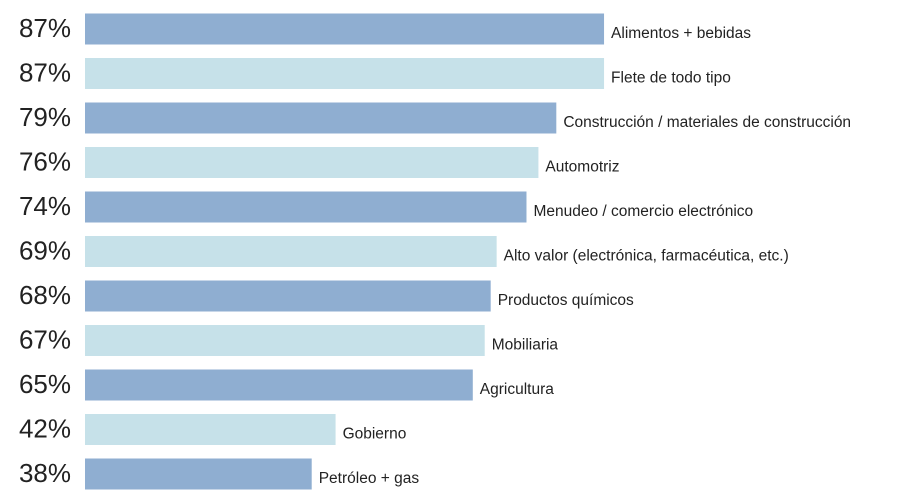 Image resolution: width=914 pixels, height=491 pixels. What do you see at coordinates (517, 389) in the screenshot?
I see `category-label: Agricultura` at bounding box center [517, 389].